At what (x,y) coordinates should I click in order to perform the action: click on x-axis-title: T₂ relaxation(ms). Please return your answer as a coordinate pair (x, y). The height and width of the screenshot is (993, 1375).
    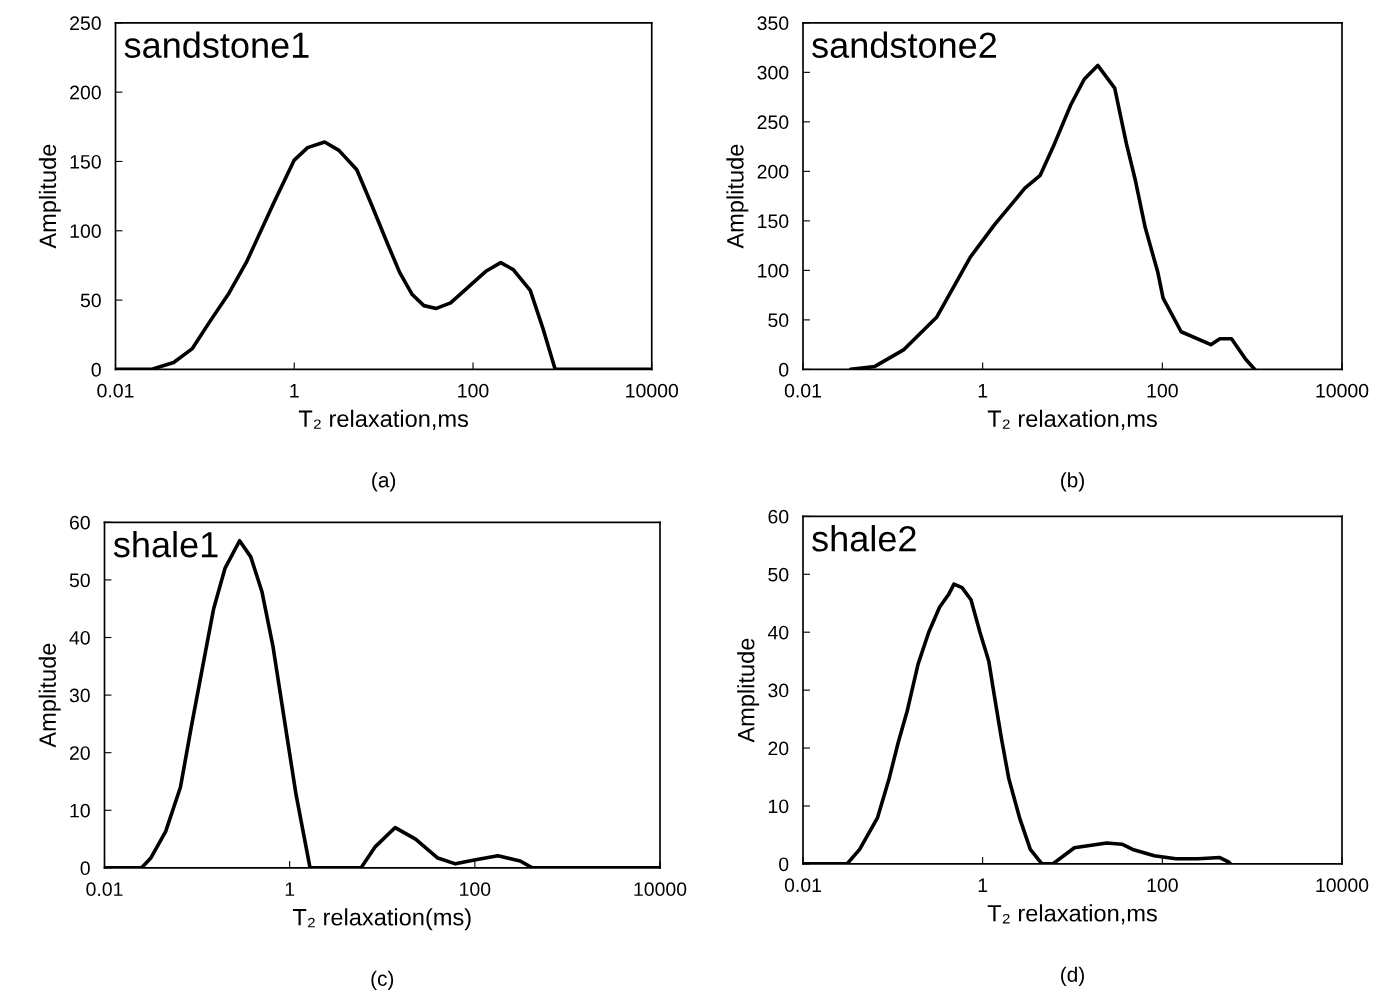
    Looking at the image, I should click on (381, 919).